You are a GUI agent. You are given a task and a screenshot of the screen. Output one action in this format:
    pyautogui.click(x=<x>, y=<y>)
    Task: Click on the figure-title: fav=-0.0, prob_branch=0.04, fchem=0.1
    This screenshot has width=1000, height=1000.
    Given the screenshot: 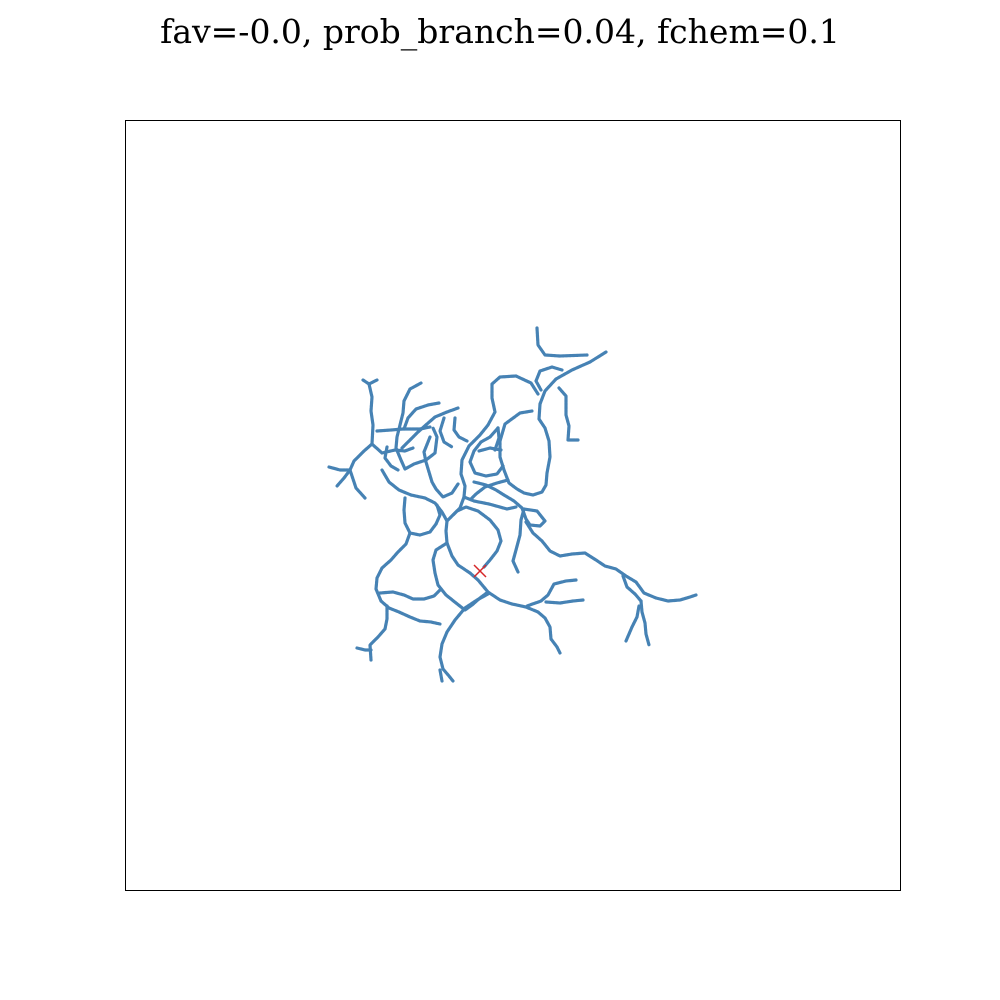 What is the action you would take?
    pyautogui.click(x=500, y=31)
    